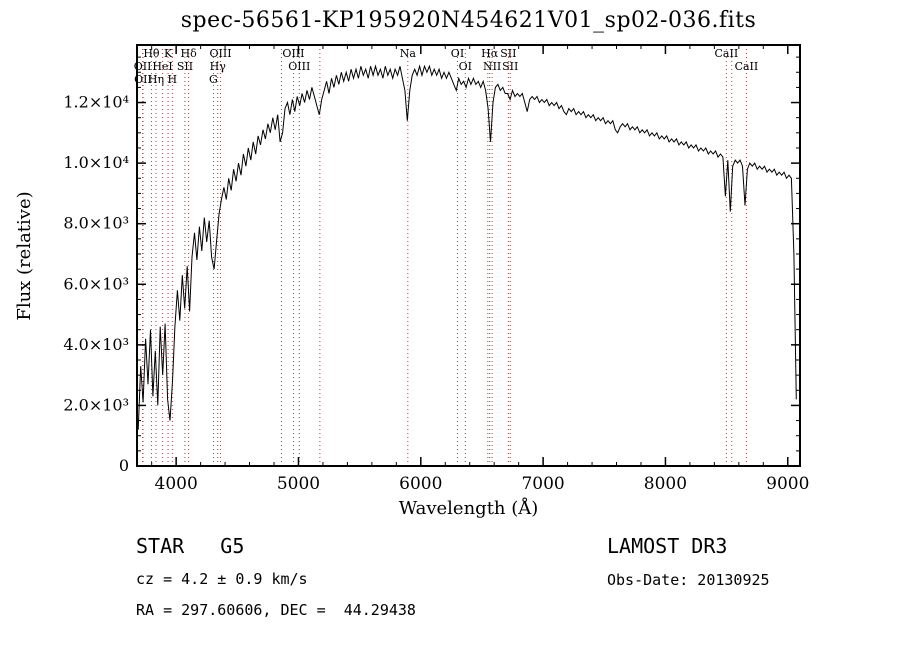 The image size is (900, 649). I want to click on x-tick-label: 7000, so click(542, 484).